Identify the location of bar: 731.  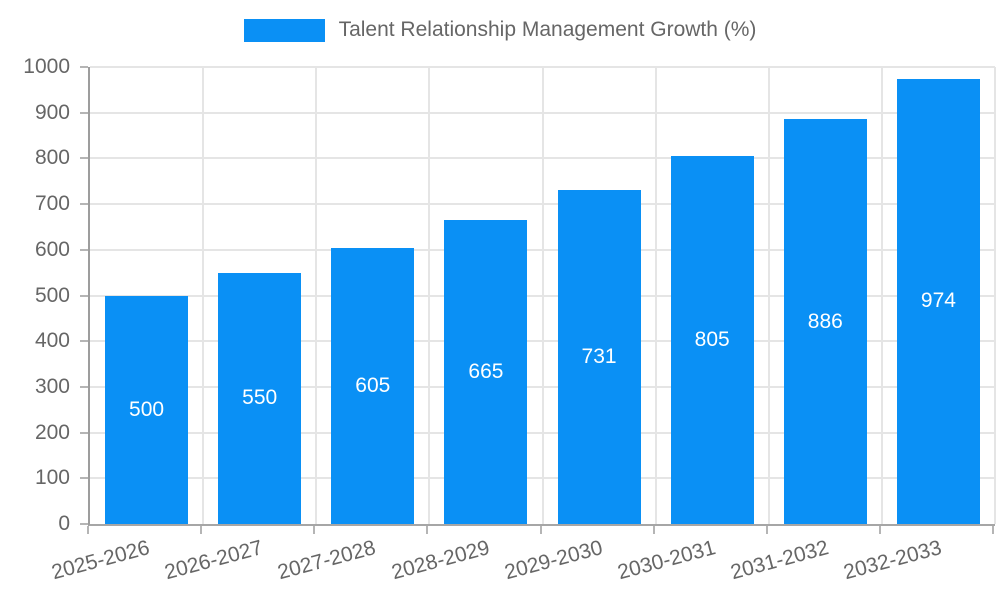
(599, 356).